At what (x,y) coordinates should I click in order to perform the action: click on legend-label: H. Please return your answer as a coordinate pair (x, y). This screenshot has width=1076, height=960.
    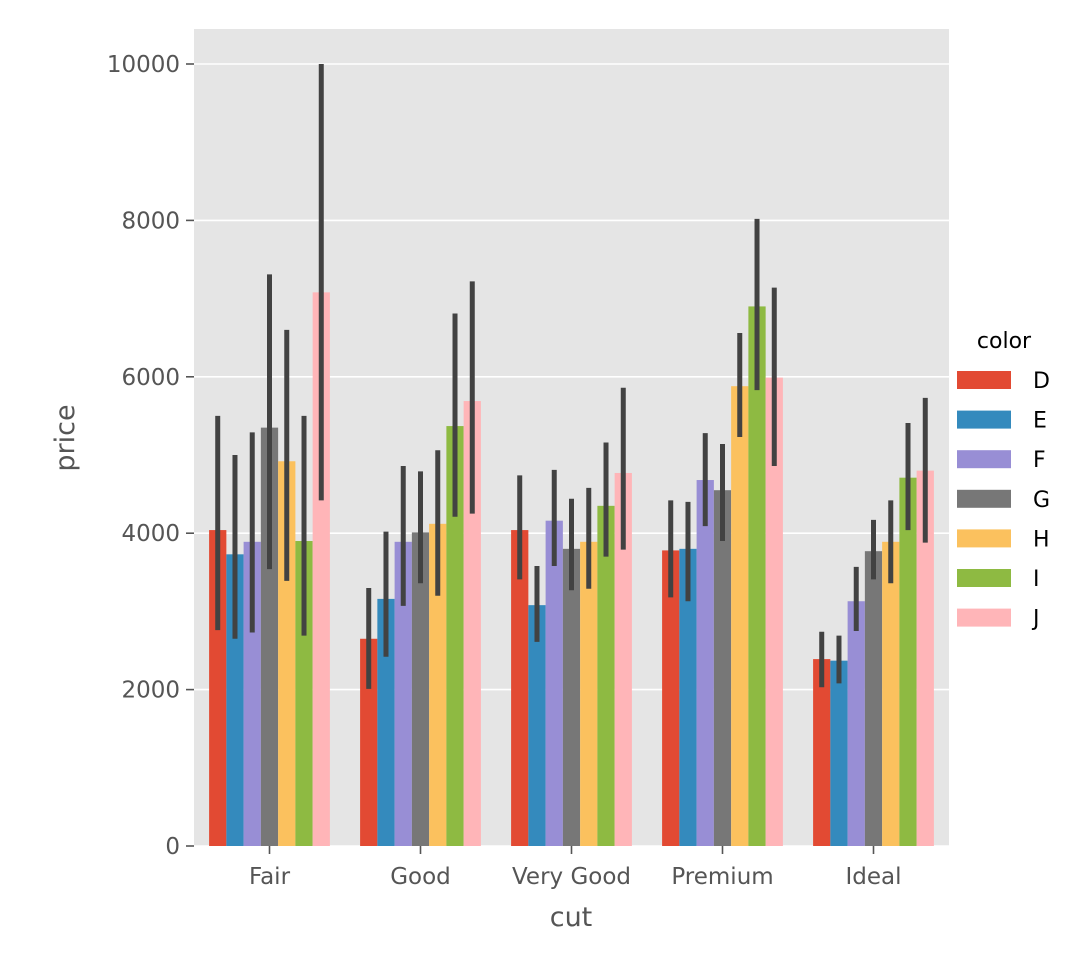
    Looking at the image, I should click on (1041, 539).